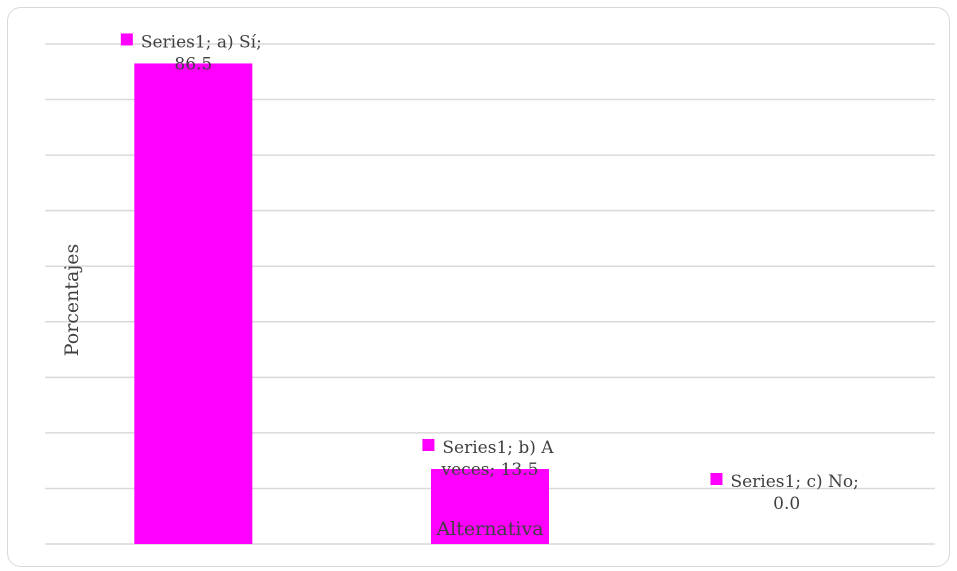  Describe the element at coordinates (201, 42) in the screenshot. I see `data-label-line1: Series1; a) Sí;` at that location.